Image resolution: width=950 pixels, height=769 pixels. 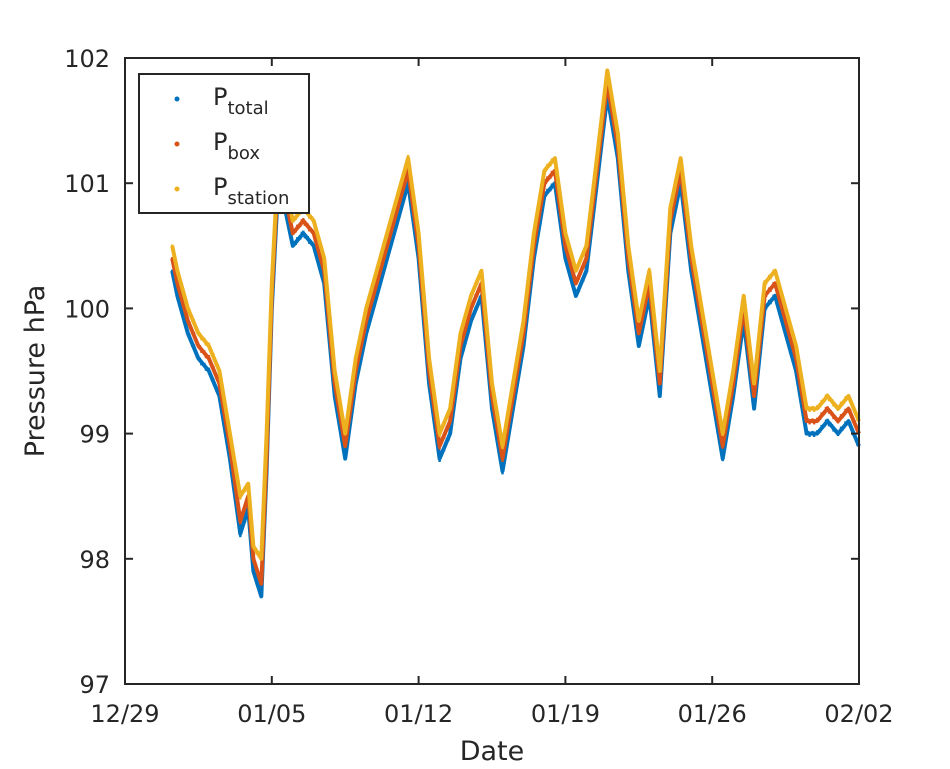 I want to click on legend-label-box: Pbox, so click(x=236, y=146).